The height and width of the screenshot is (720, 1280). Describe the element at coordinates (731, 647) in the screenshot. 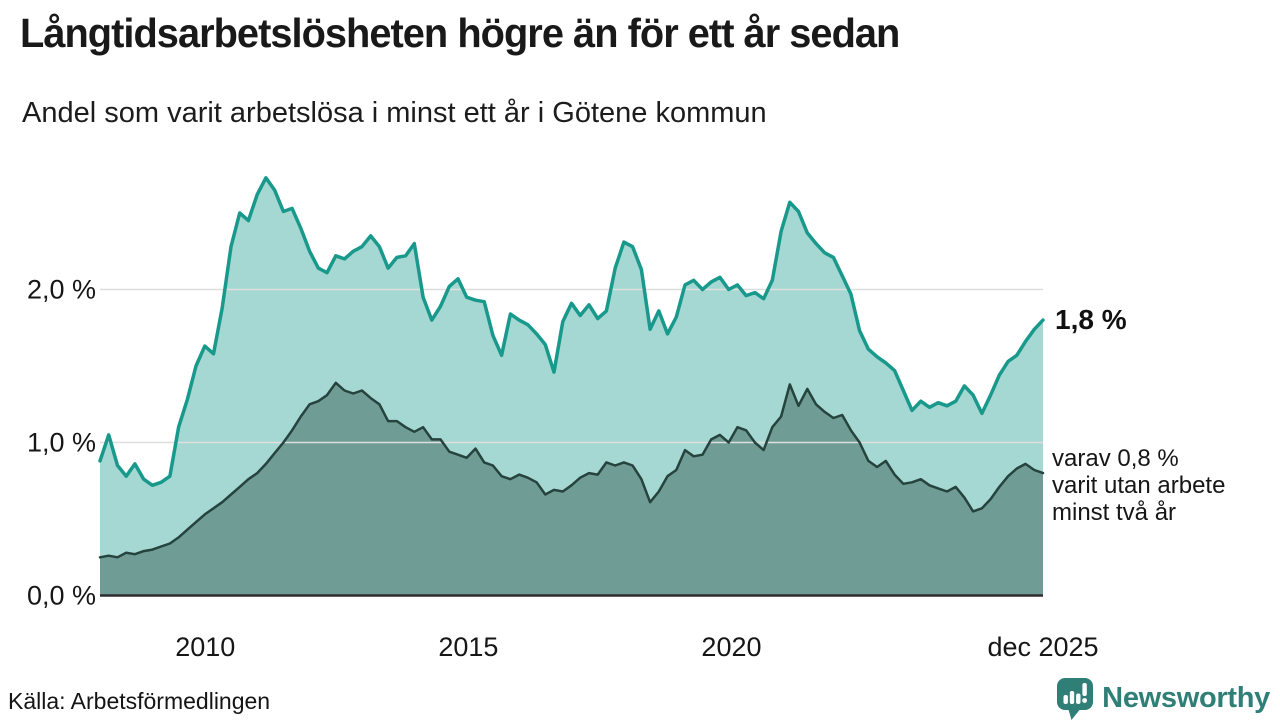

I see `x-tick-label: 2020` at that location.